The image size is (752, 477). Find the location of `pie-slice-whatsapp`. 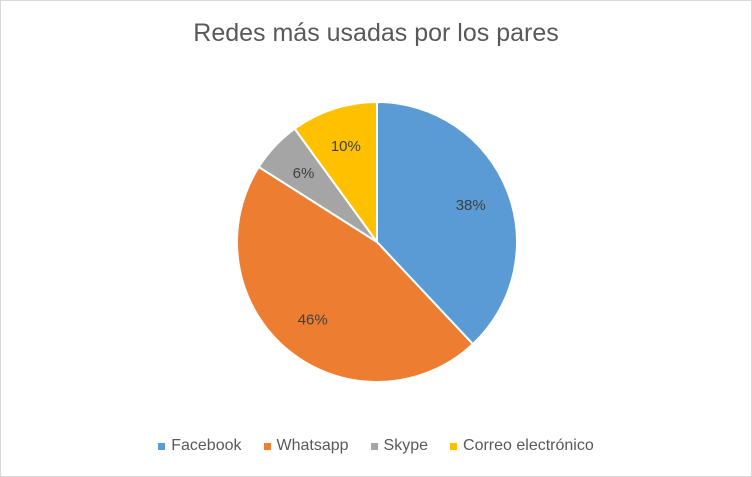

pie-slice-whatsapp is located at coordinates (355, 274).